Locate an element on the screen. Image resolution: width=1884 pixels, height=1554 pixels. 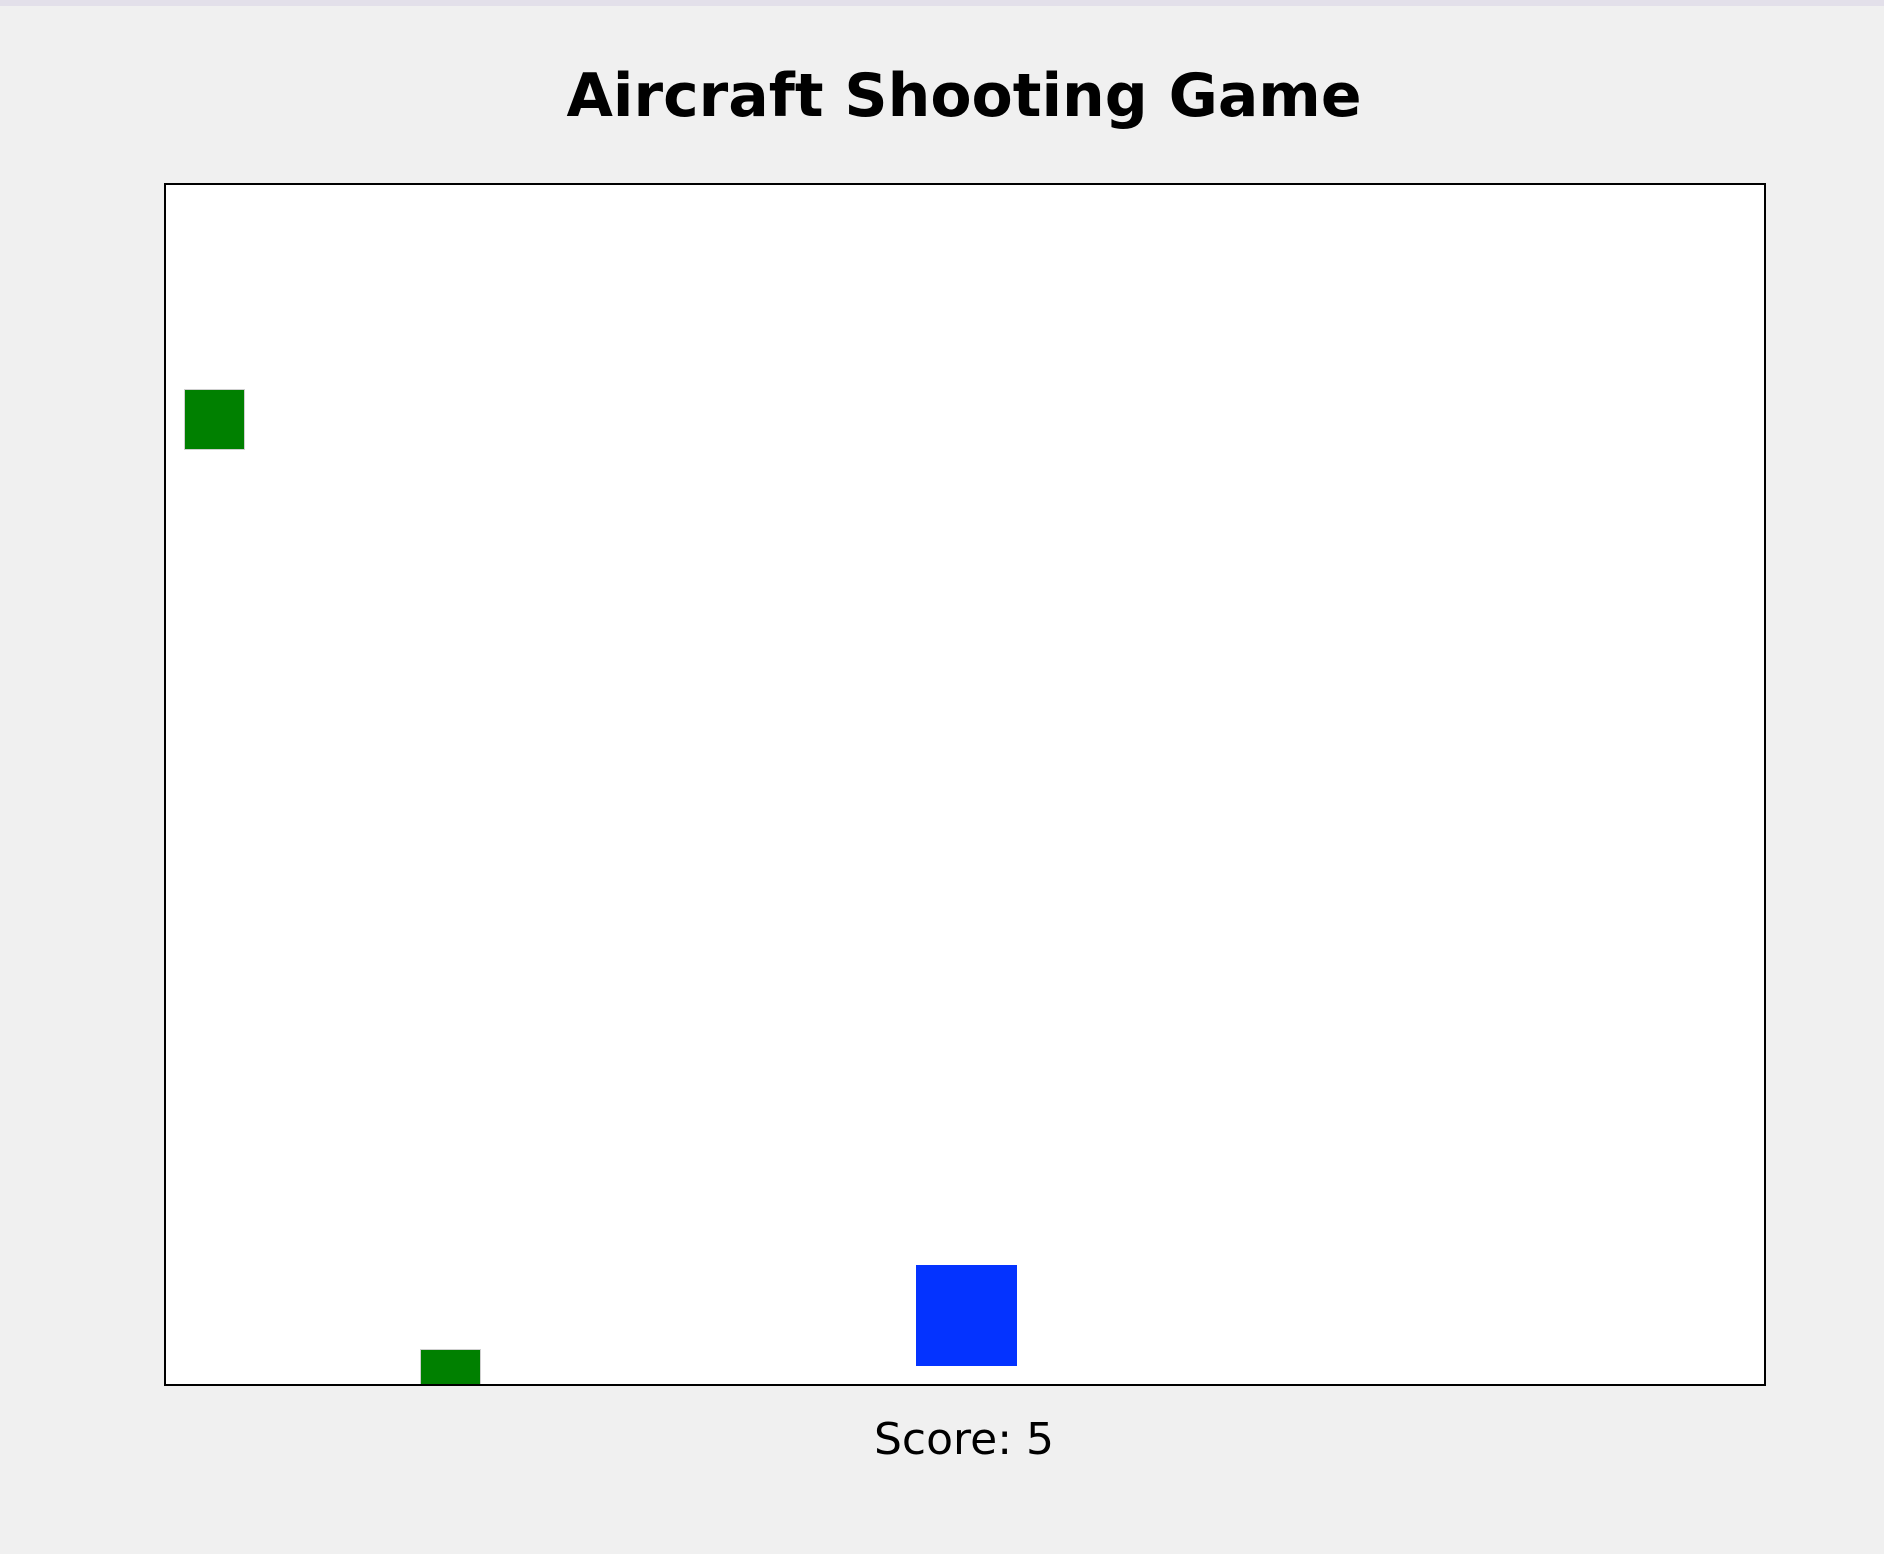
player-aircraft is located at coordinates (966, 1315).